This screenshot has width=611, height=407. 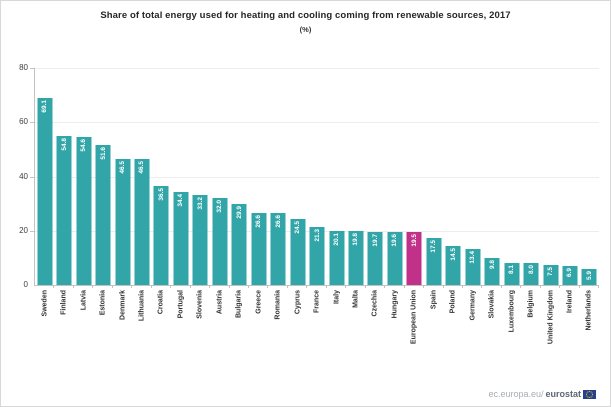 What do you see at coordinates (414, 317) in the screenshot?
I see `bar-category-label: European Union` at bounding box center [414, 317].